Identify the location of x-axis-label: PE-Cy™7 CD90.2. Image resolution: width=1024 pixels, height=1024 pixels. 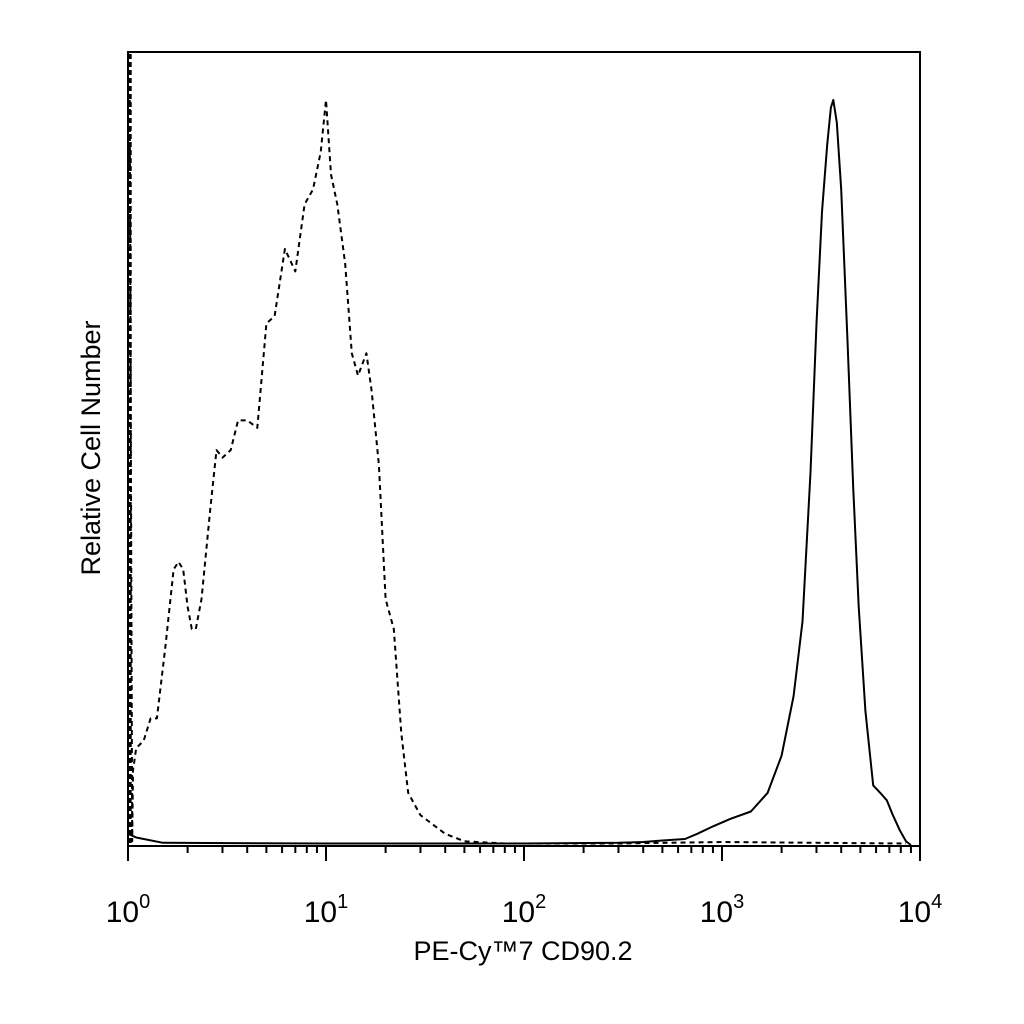
(522, 951).